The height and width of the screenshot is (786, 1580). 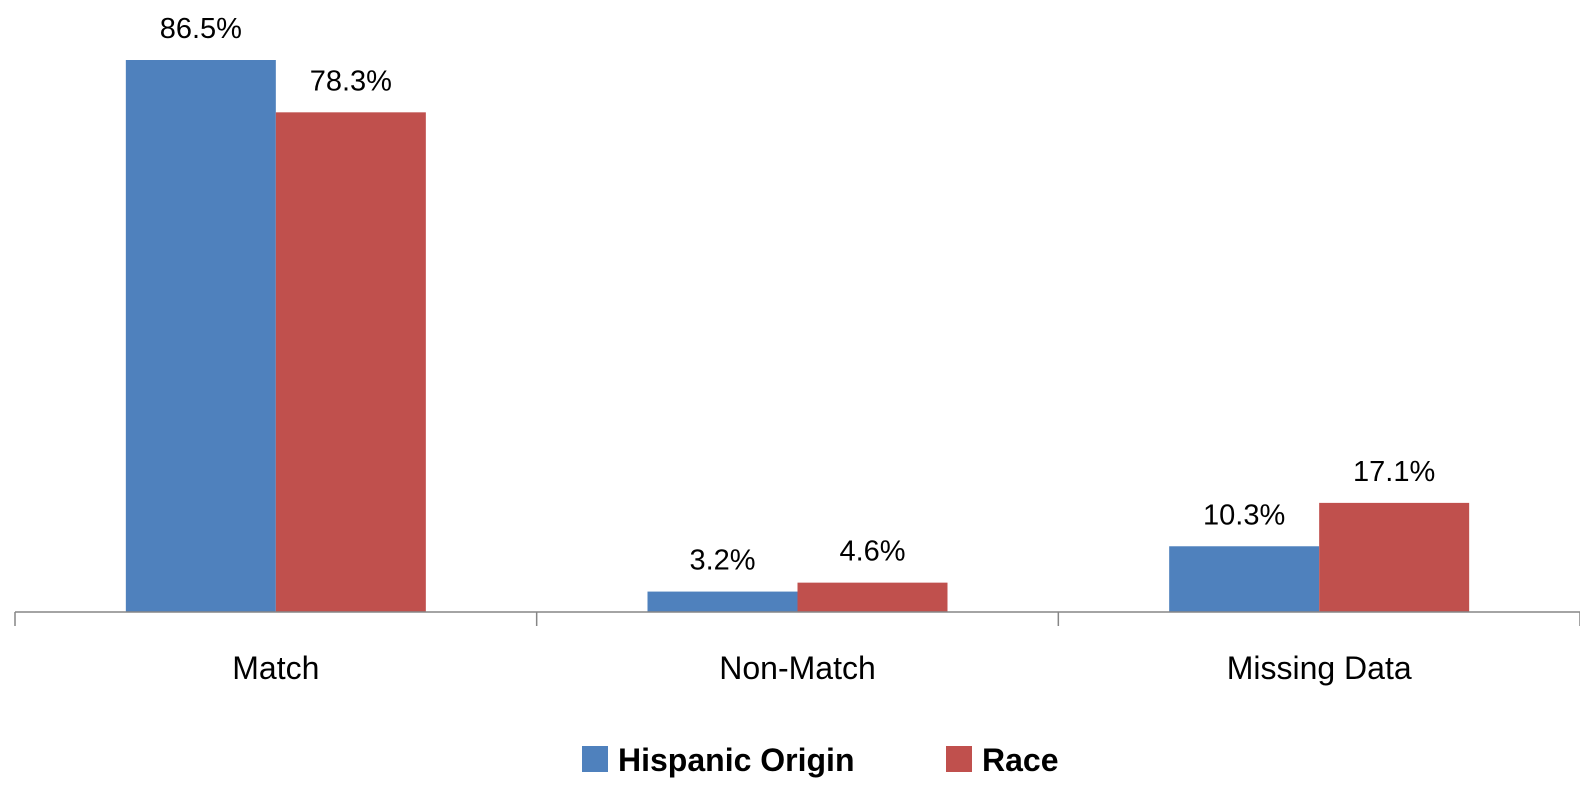 I want to click on data-label: 10.3%, so click(x=1244, y=515).